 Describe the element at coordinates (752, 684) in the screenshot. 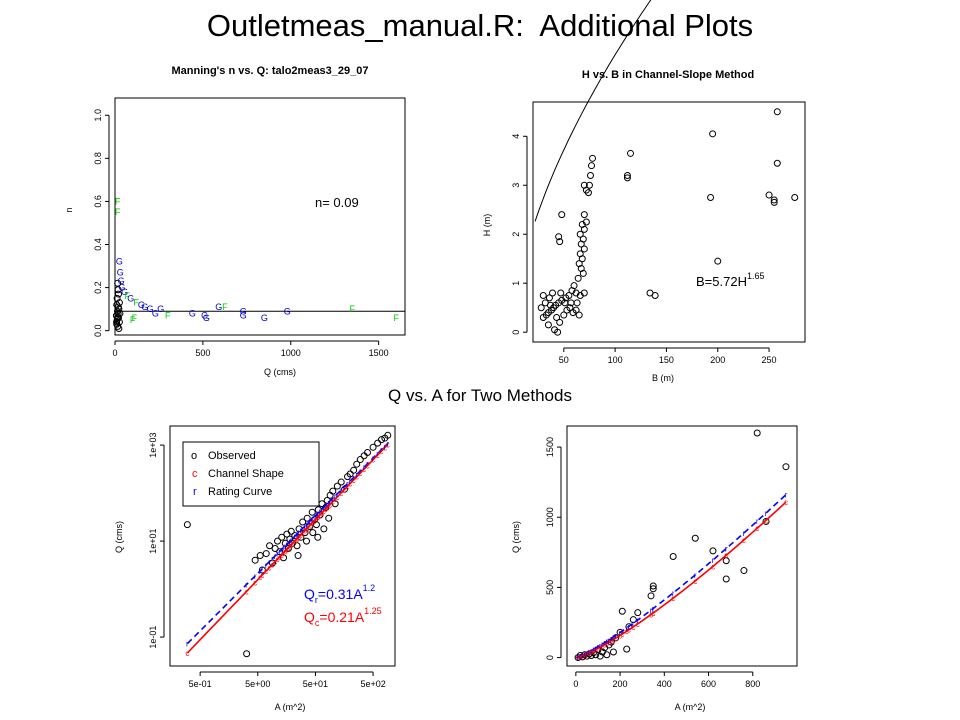

I see `x-tick-label: 800` at that location.